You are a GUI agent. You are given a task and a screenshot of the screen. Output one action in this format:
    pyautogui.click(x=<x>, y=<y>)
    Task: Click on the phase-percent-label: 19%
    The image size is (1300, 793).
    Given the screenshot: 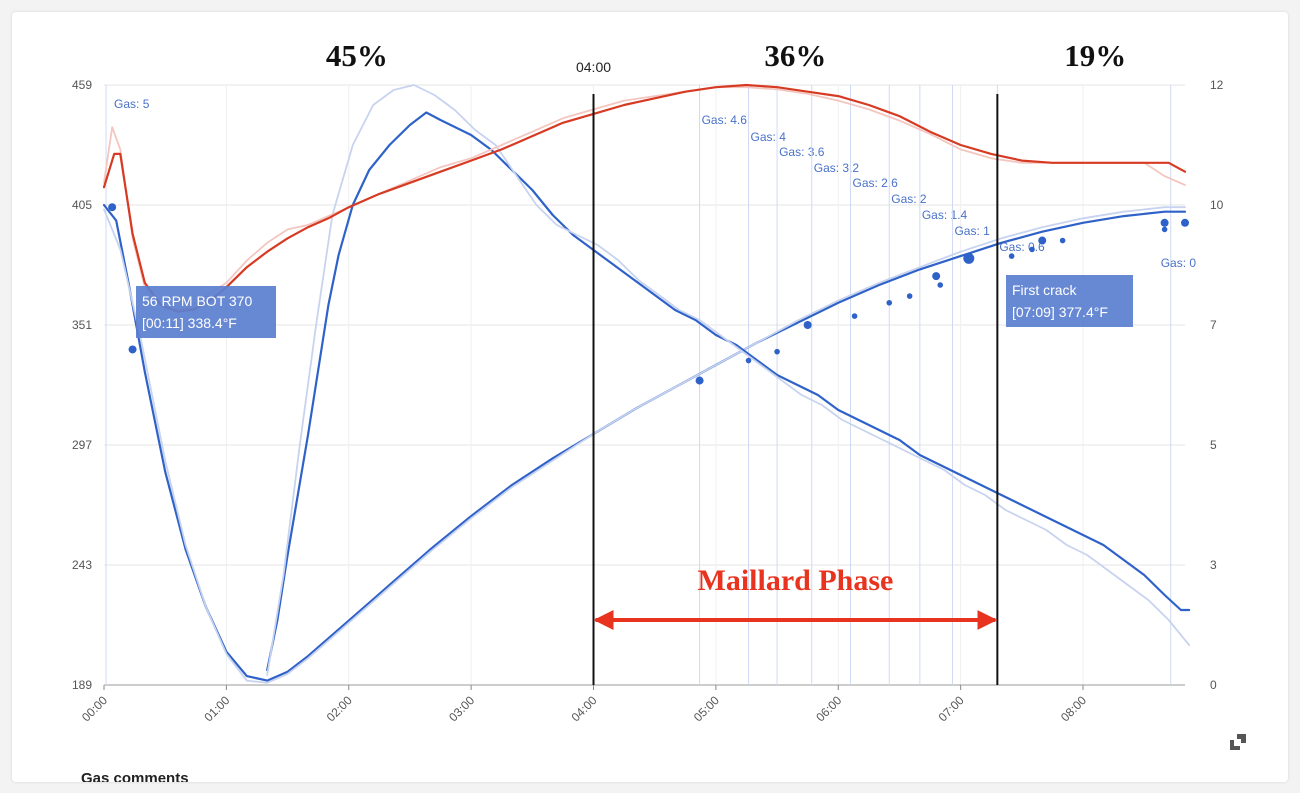 What is the action you would take?
    pyautogui.click(x=1095, y=55)
    